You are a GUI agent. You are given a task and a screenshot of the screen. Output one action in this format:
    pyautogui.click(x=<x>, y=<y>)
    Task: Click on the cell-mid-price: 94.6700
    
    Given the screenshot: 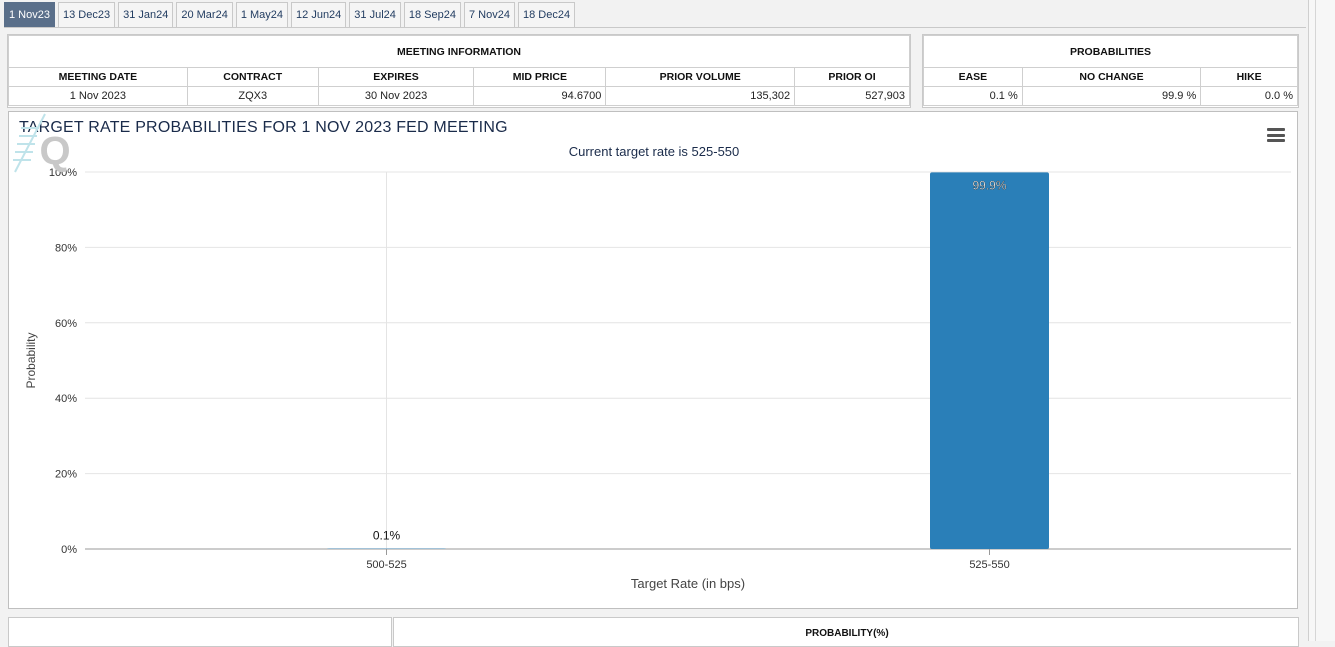 What is the action you would take?
    pyautogui.click(x=540, y=96)
    